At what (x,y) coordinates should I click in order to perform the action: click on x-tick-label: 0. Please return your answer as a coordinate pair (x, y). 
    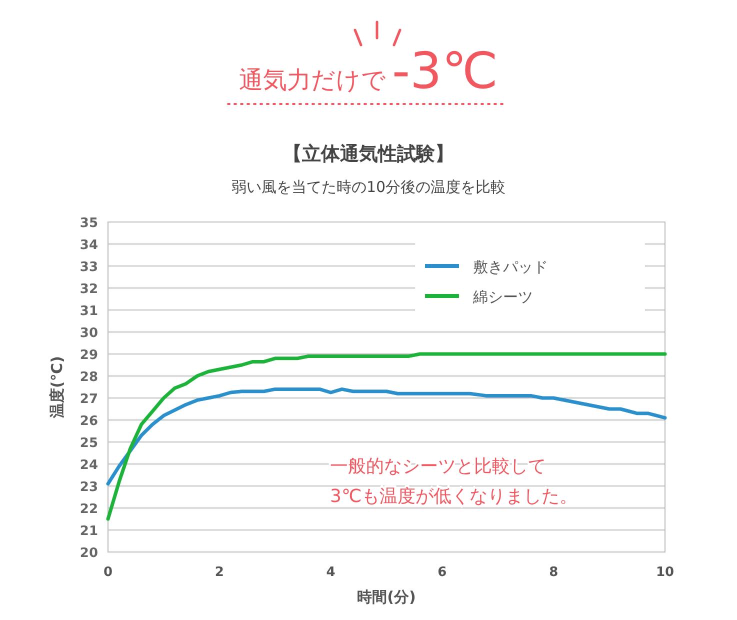
    Looking at the image, I should click on (108, 572).